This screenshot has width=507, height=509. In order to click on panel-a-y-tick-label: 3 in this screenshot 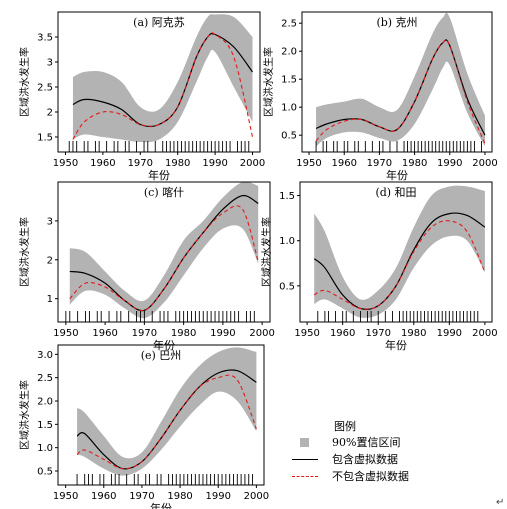, I will do `click(50, 63)`.